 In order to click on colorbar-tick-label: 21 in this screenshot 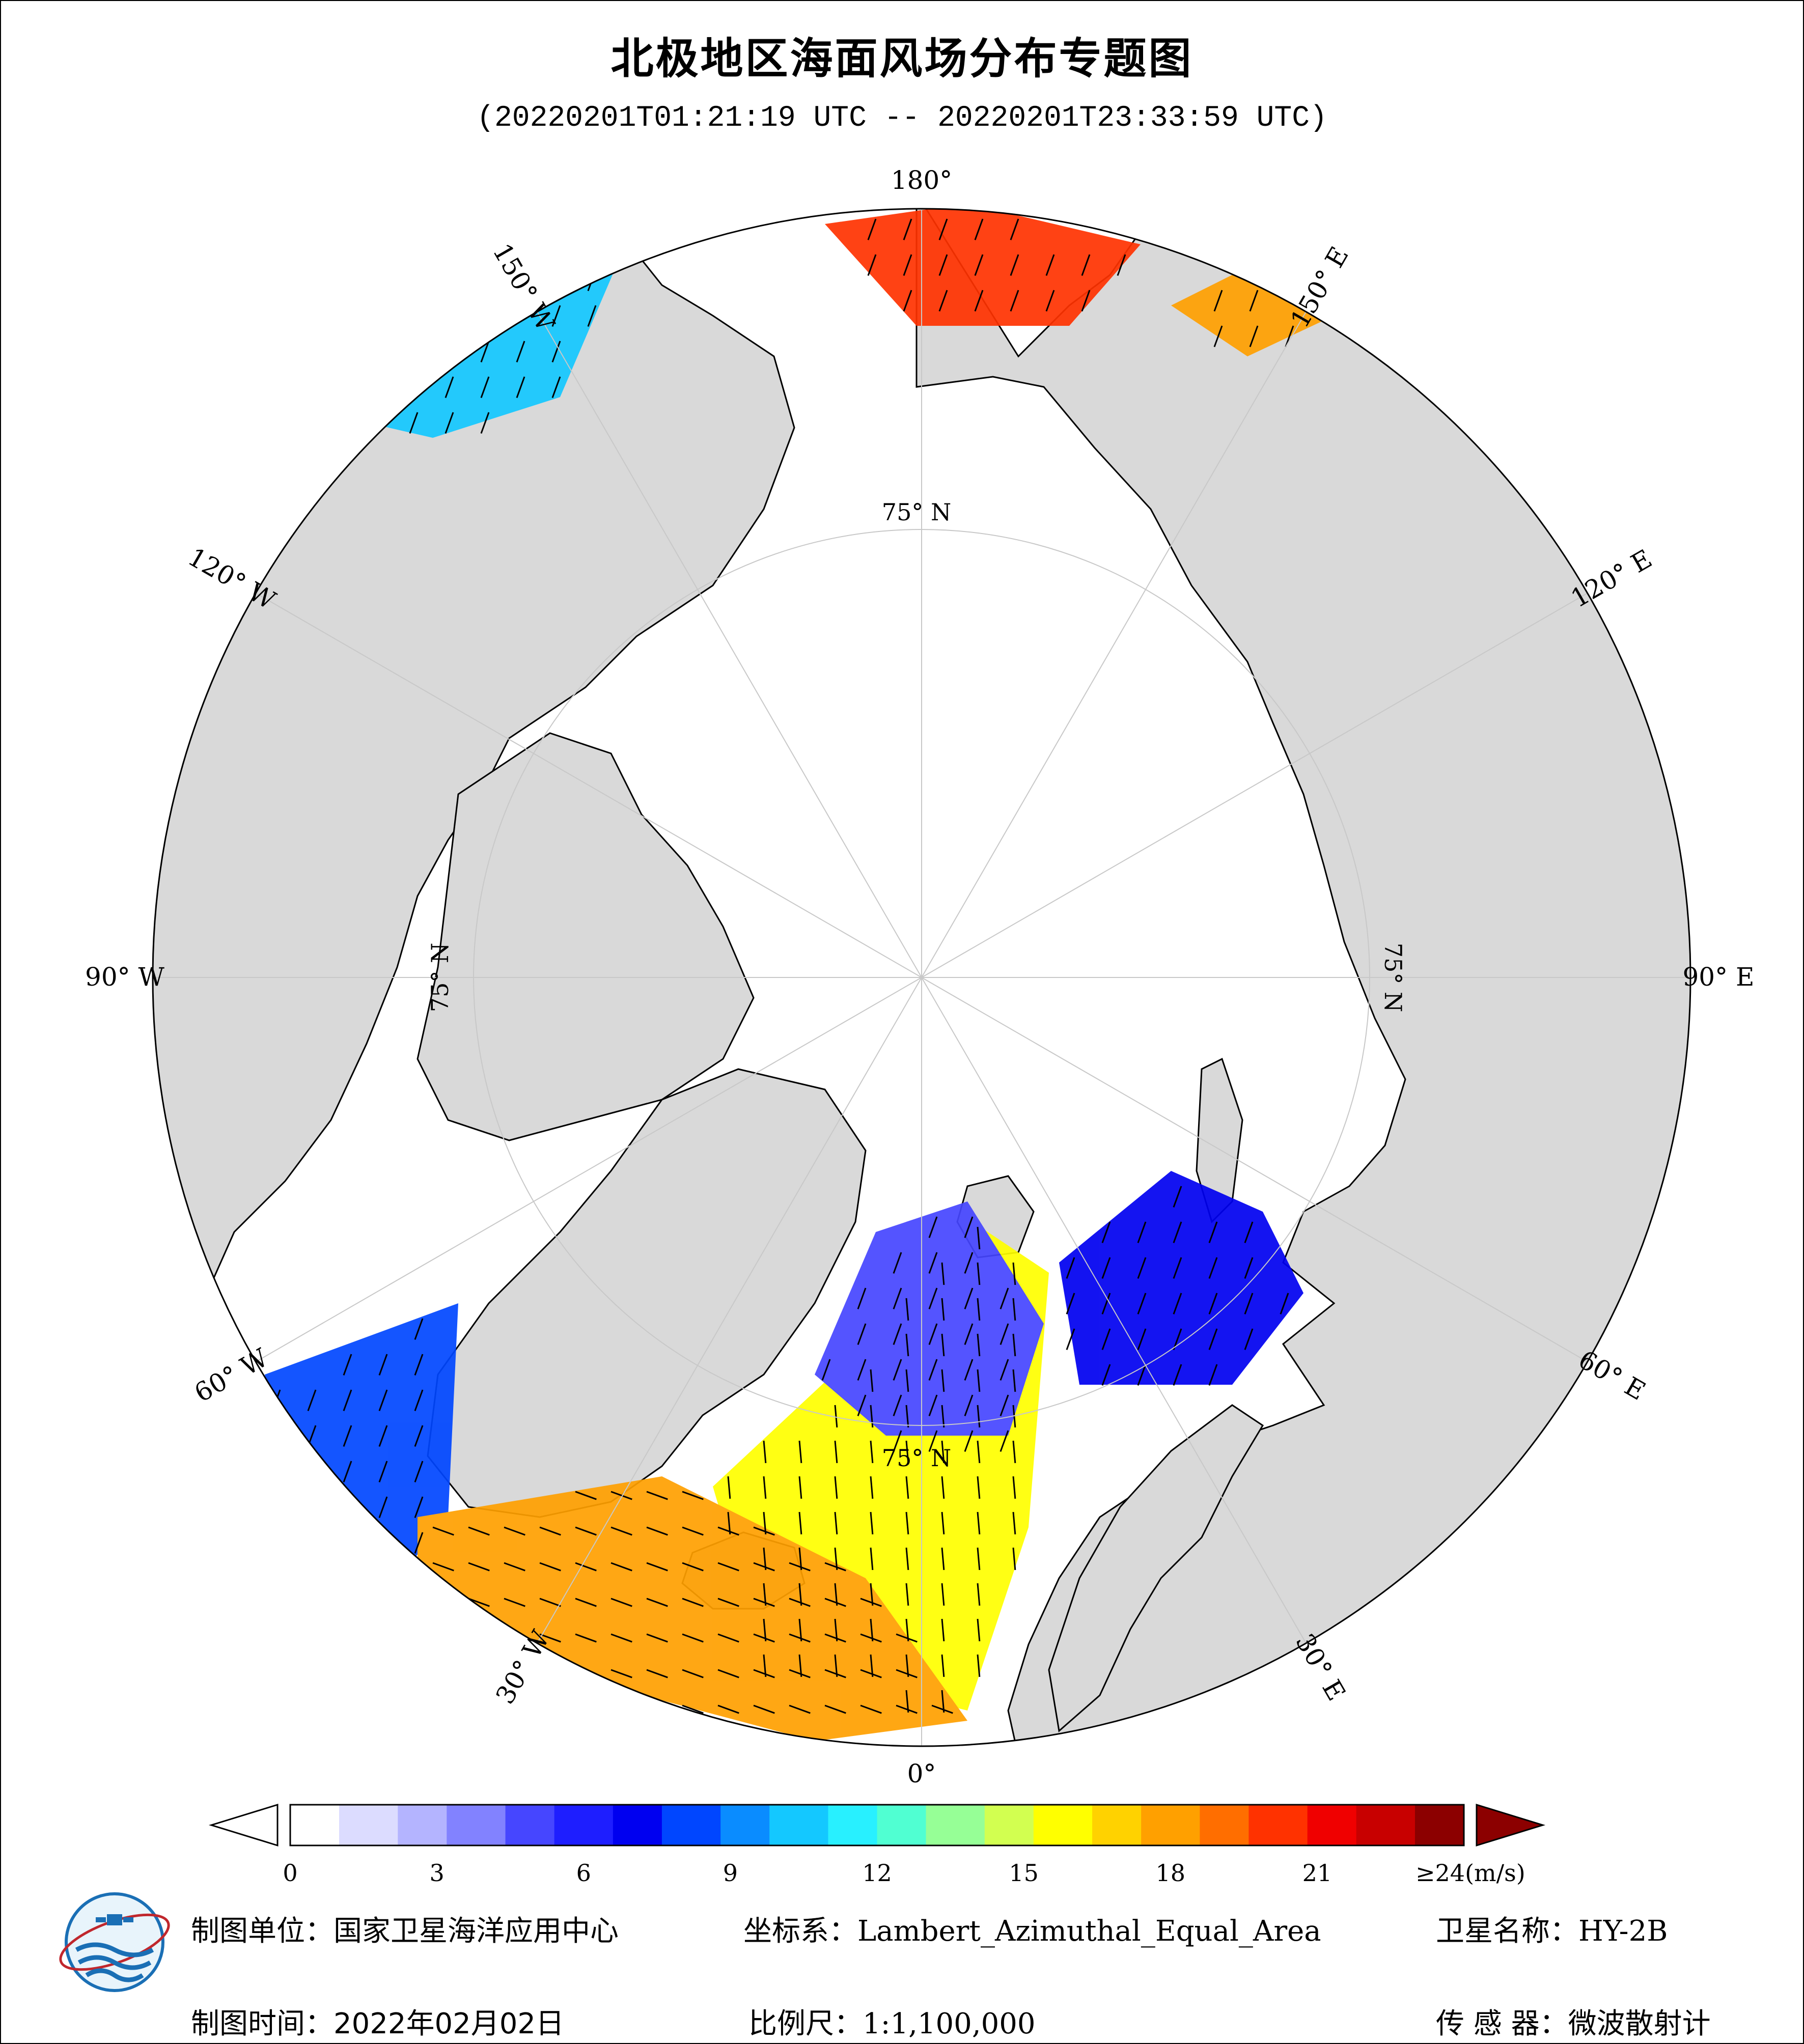, I will do `click(1317, 1873)`.